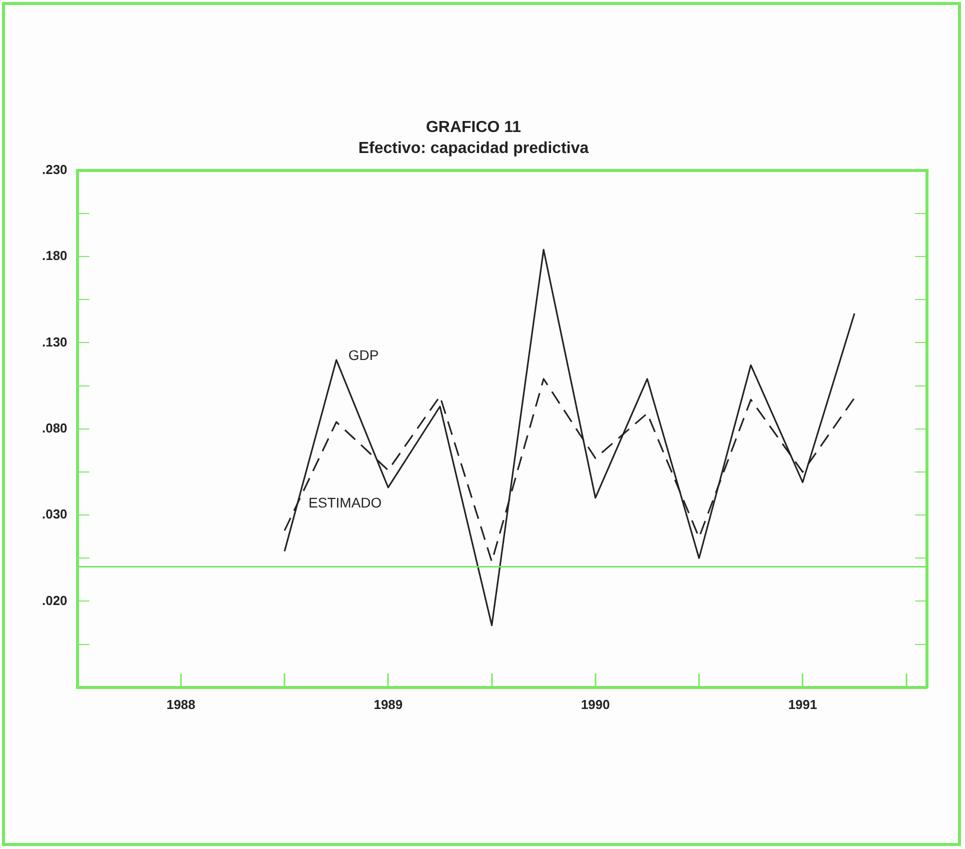 The image size is (965, 849). I want to click on series-label: GDP, so click(363, 354).